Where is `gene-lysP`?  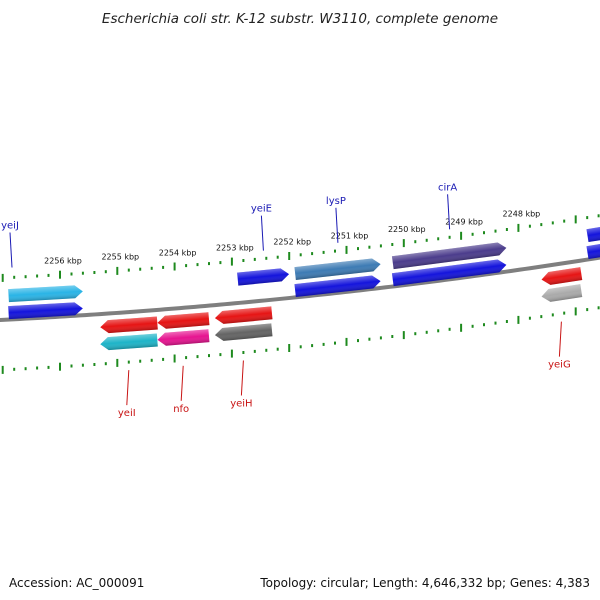
gene-lysP is located at coordinates (337, 269).